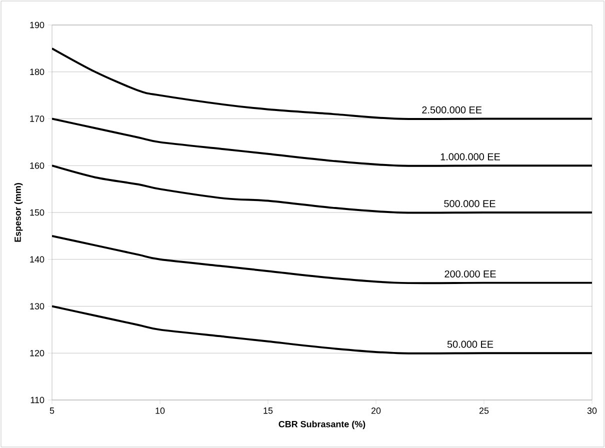 This screenshot has height=448, width=605. Describe the element at coordinates (160, 411) in the screenshot. I see `x-tick-label: 10` at that location.